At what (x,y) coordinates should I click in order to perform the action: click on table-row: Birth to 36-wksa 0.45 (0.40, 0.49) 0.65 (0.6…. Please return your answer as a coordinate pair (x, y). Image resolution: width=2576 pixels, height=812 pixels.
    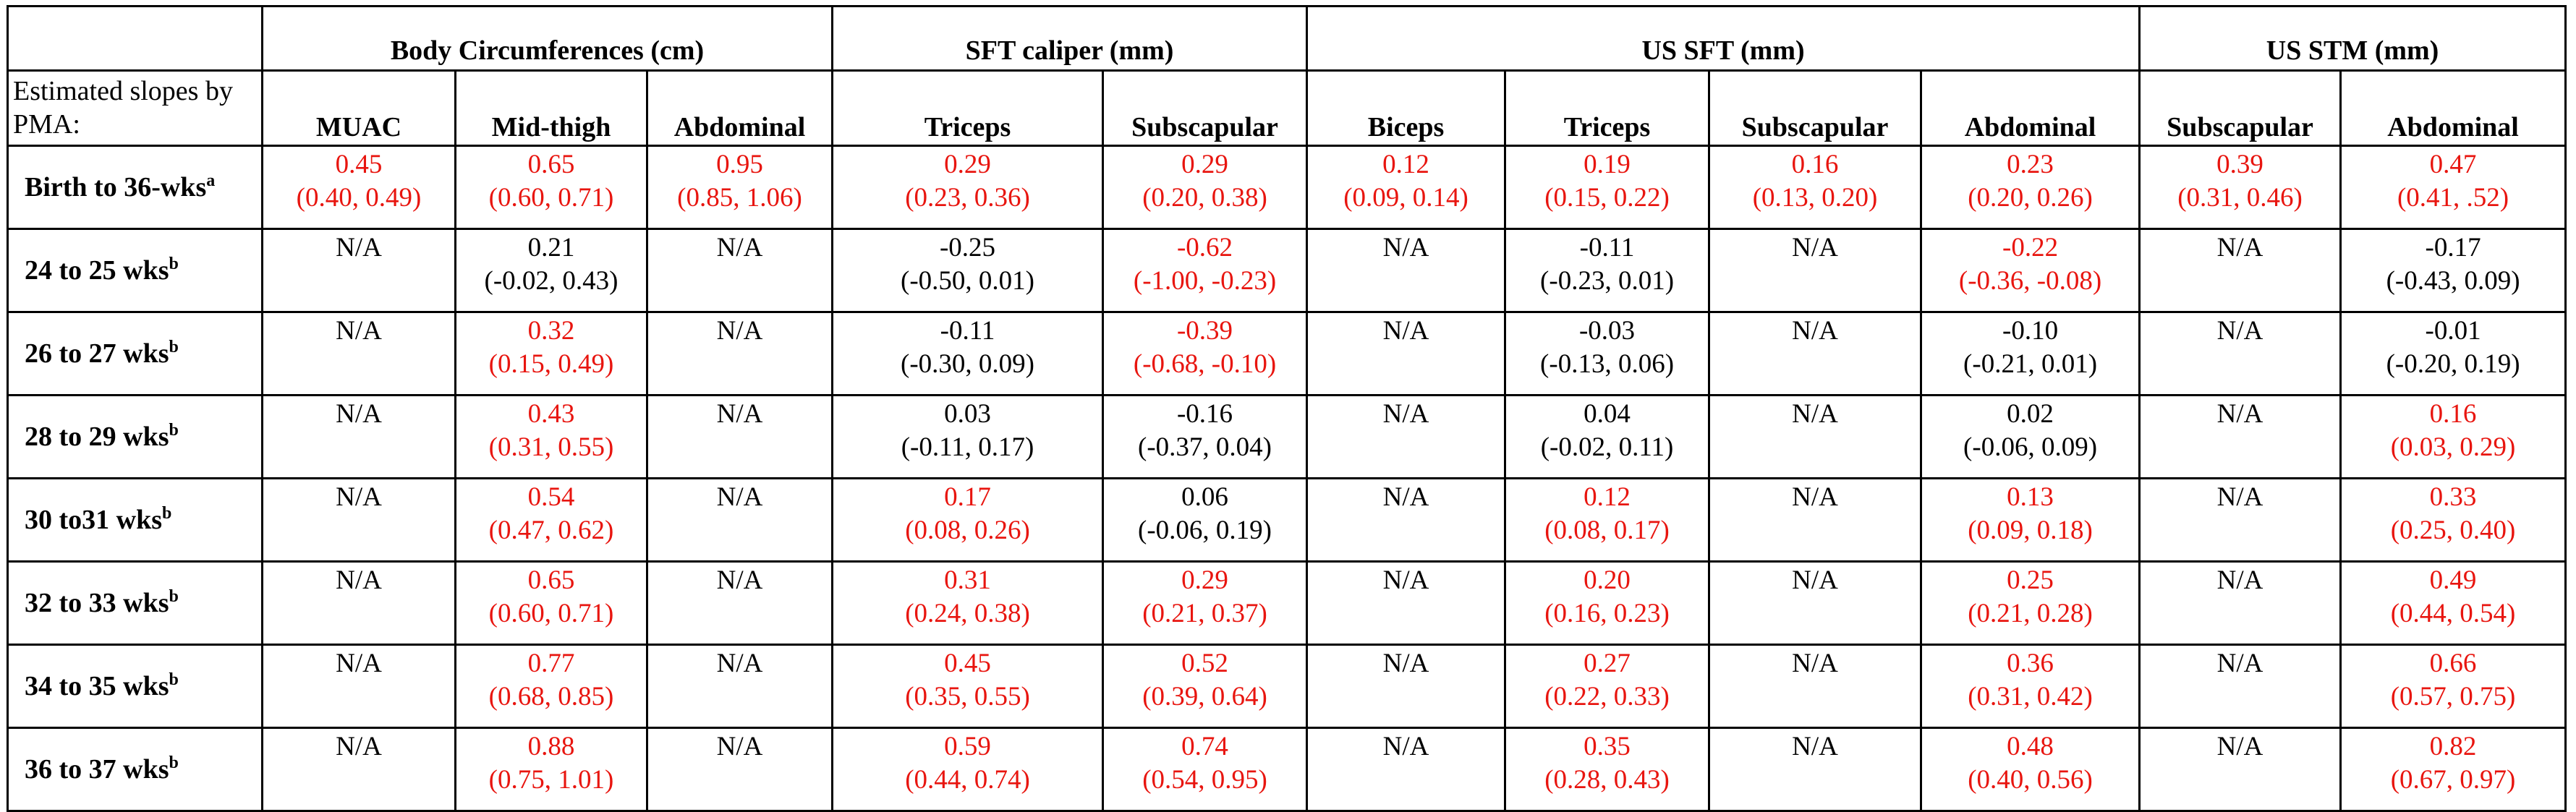
    Looking at the image, I should click on (1287, 187).